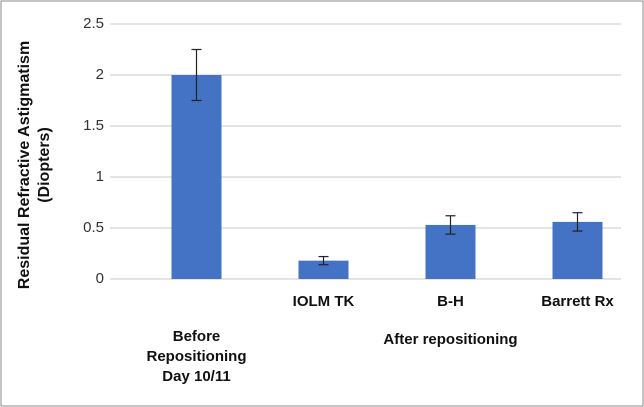  I want to click on y-tick-label: 2, so click(100, 74).